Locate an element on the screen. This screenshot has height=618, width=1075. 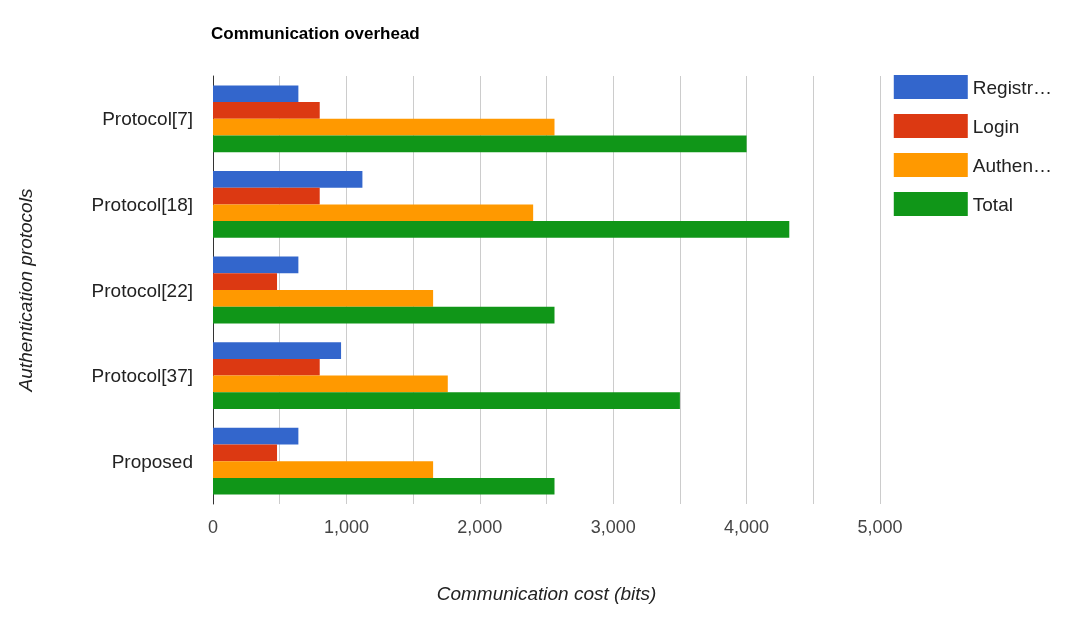
y-axis-title: Authentication protocols is located at coordinates (25, 290).